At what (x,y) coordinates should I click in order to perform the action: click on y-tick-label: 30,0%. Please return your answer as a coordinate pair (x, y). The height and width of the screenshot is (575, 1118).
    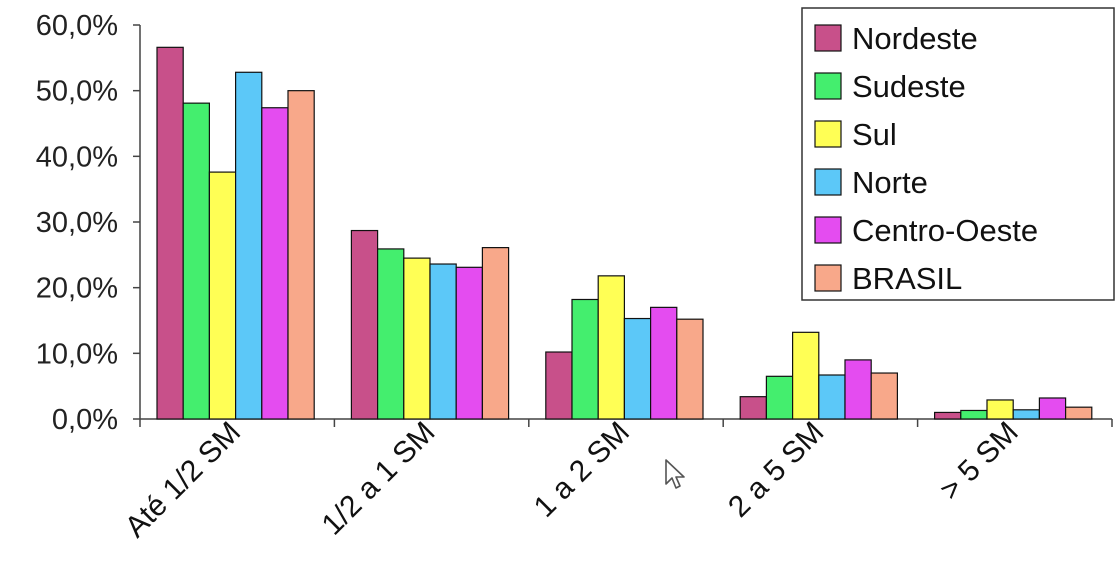
    Looking at the image, I should click on (77, 223).